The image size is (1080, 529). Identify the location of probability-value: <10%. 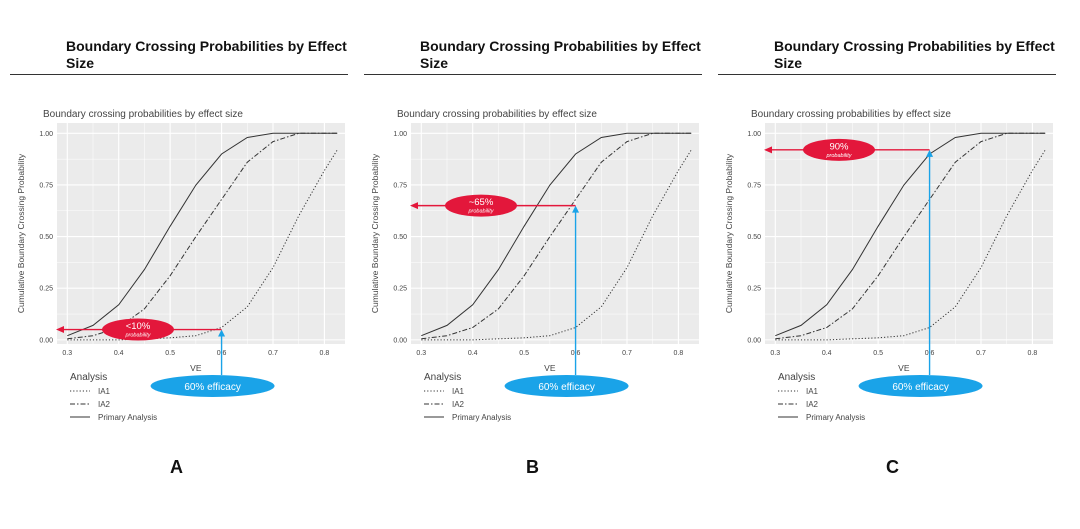
(138, 326).